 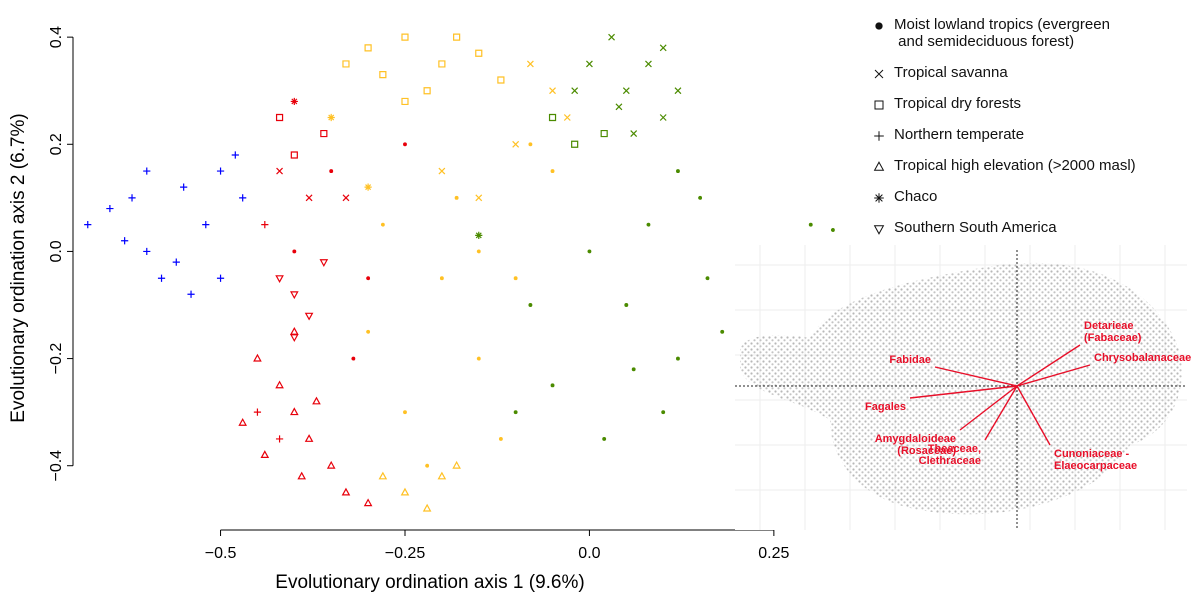 What do you see at coordinates (915, 439) in the screenshot?
I see `arrow-label-line: Amygdaloideae` at bounding box center [915, 439].